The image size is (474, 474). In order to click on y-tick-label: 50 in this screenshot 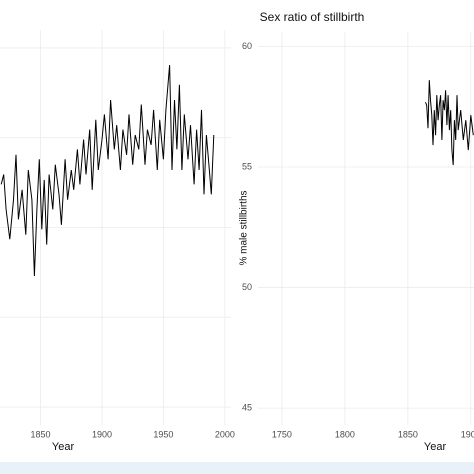, I will do `click(247, 287)`.